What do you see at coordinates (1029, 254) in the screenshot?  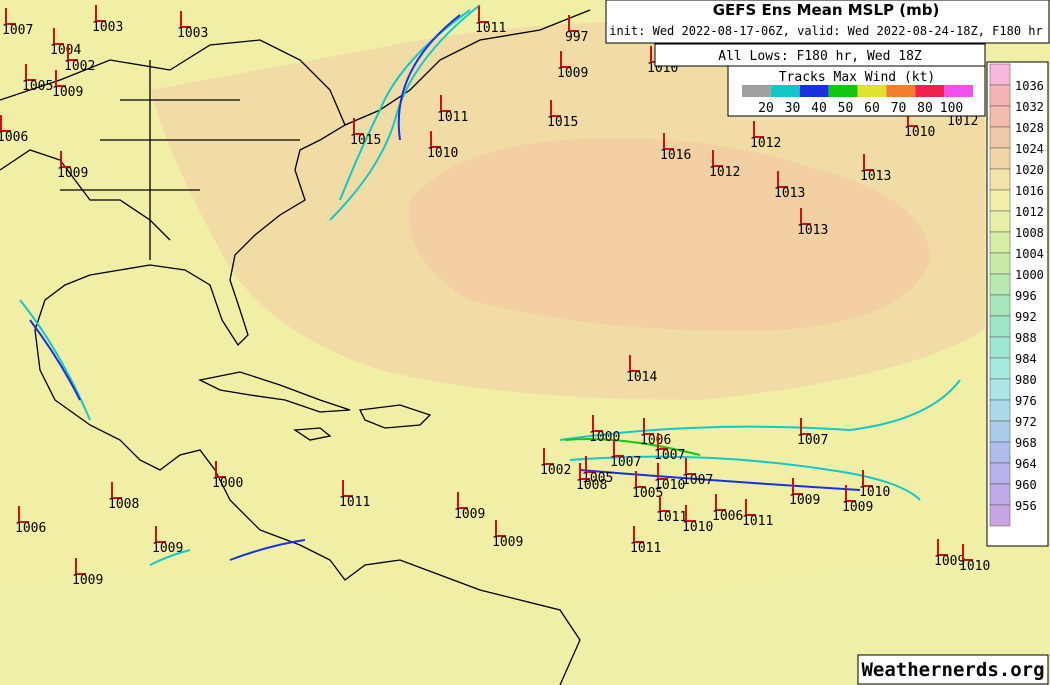 I see `colorbar-label: 1004` at bounding box center [1029, 254].